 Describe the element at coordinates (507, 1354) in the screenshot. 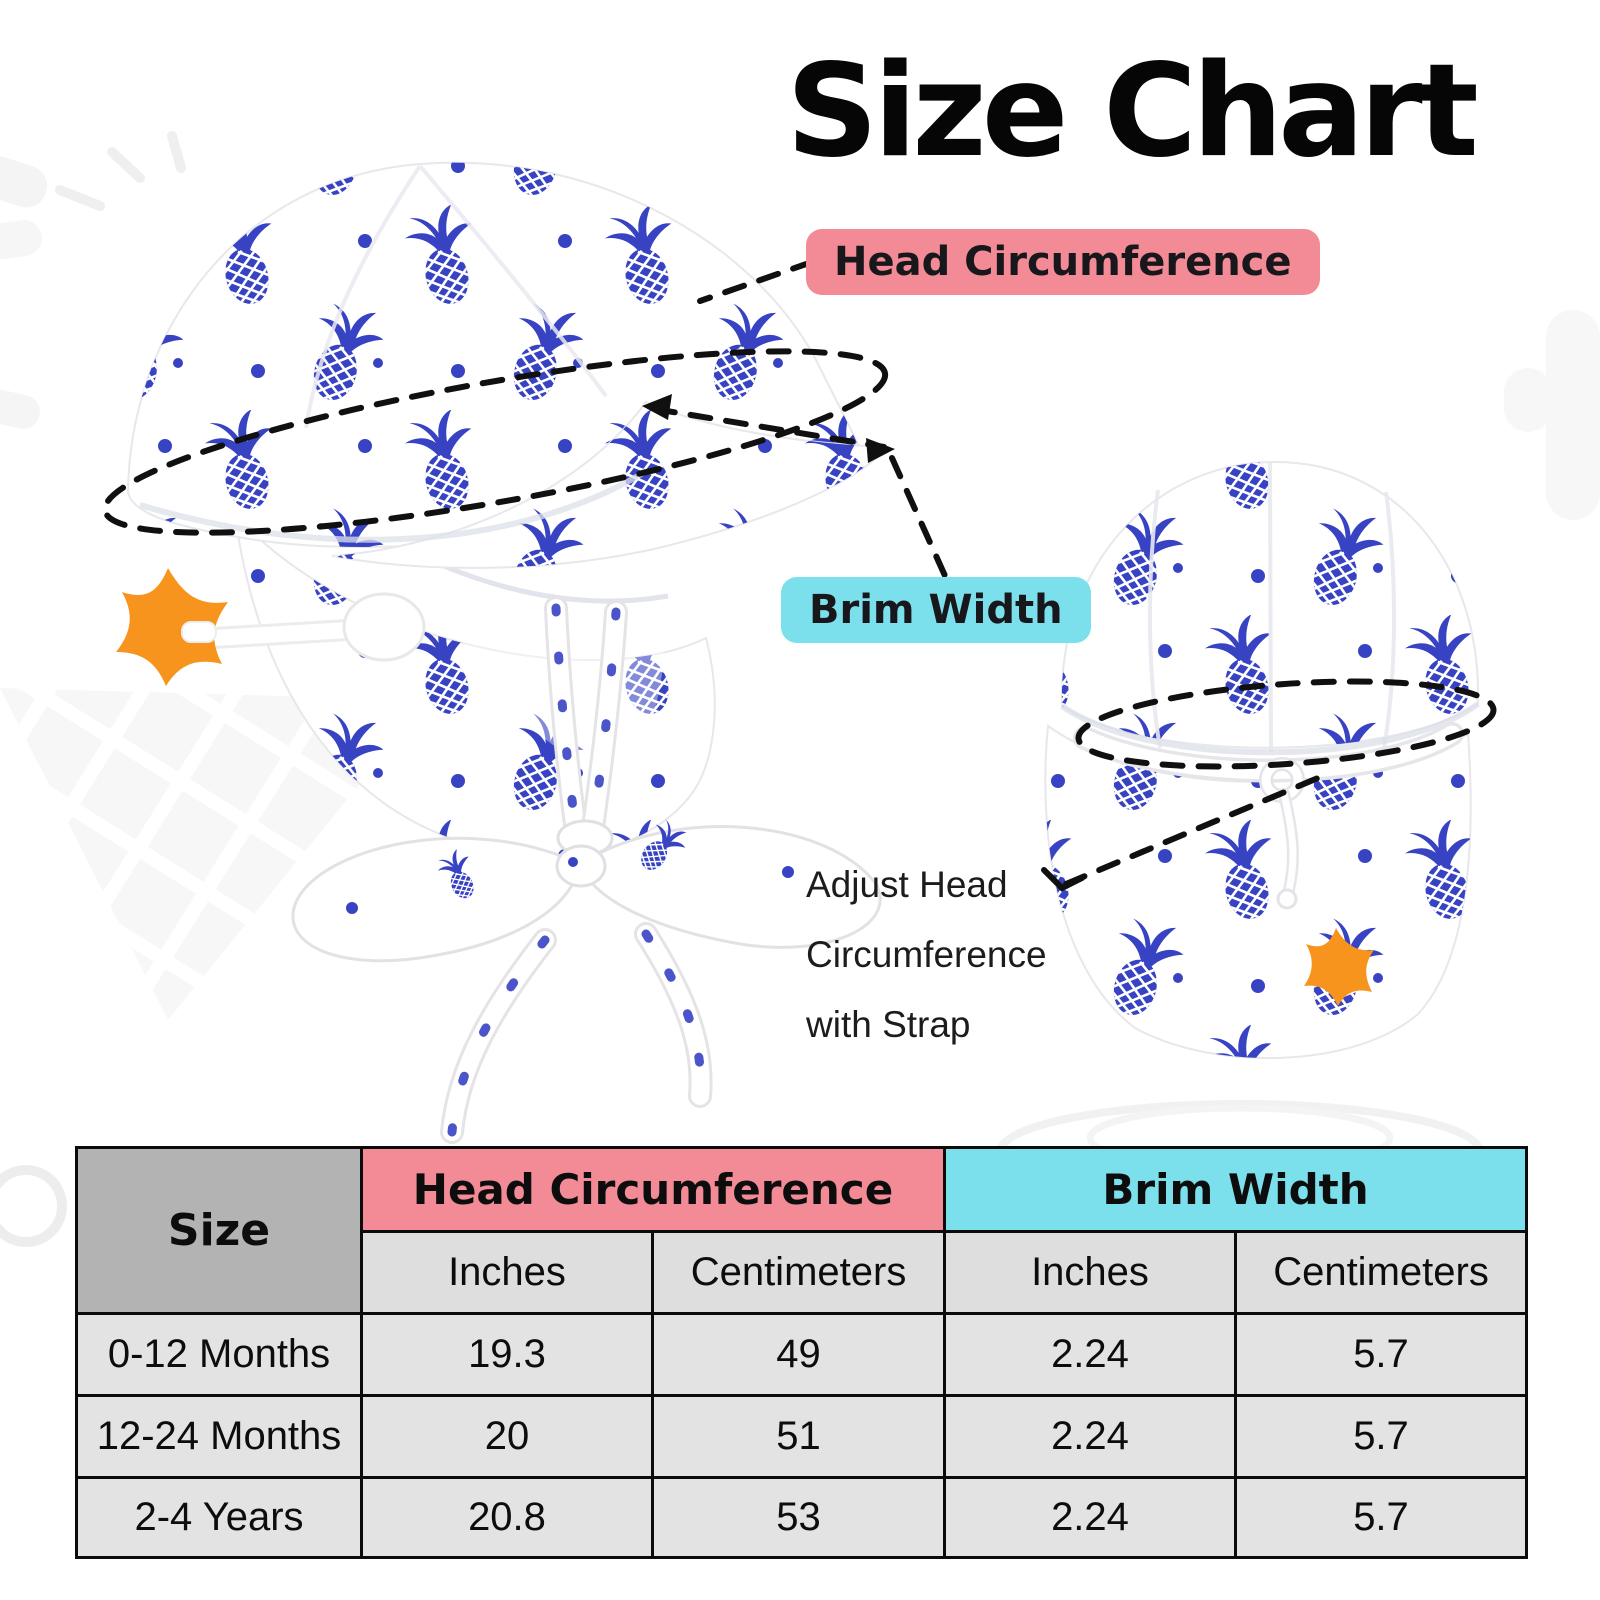

I see `cell-hc-inches: 19.3` at that location.